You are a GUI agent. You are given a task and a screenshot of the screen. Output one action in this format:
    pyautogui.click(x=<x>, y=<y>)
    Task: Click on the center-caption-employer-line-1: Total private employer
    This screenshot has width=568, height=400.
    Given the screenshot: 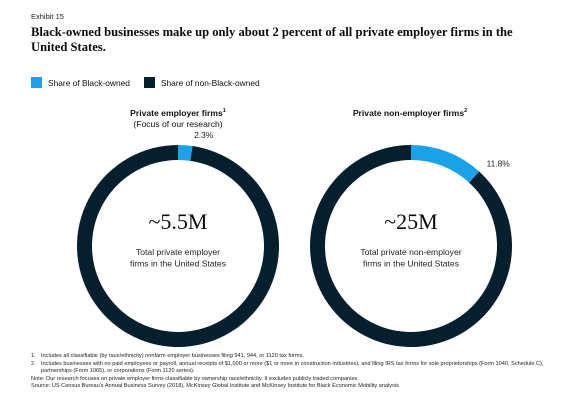 What is the action you would take?
    pyautogui.click(x=178, y=252)
    